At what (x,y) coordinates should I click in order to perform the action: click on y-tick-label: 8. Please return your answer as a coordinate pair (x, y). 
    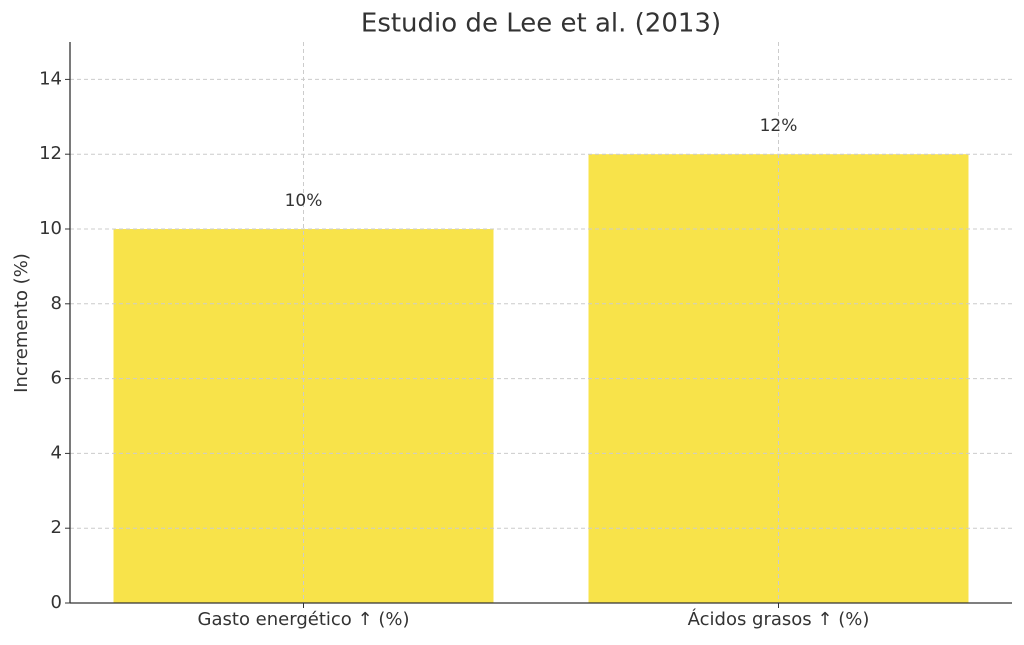
    Looking at the image, I should click on (56, 303).